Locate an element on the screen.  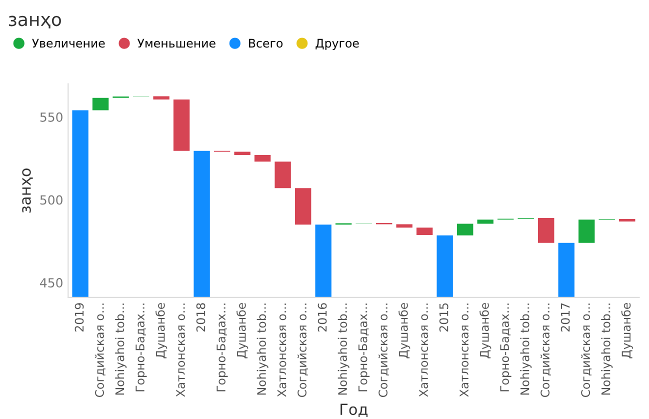
y-axis-title: занҳо is located at coordinates (27, 190).